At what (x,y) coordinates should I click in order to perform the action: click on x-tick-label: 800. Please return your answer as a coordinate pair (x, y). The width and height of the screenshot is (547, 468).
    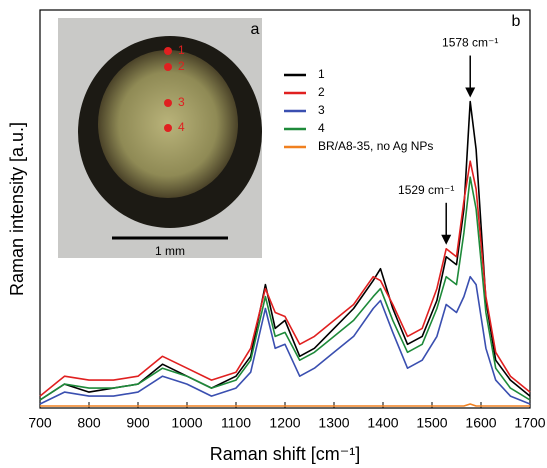
    Looking at the image, I should click on (89, 423).